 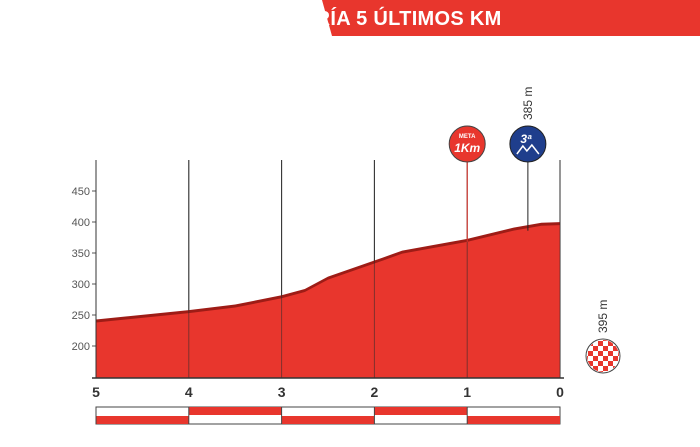 I want to click on y-tick-label-200: 200, so click(x=81, y=347).